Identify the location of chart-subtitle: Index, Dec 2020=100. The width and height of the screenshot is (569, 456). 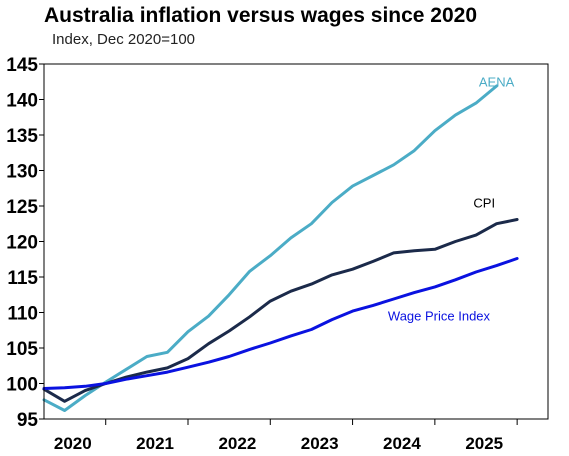
(124, 39).